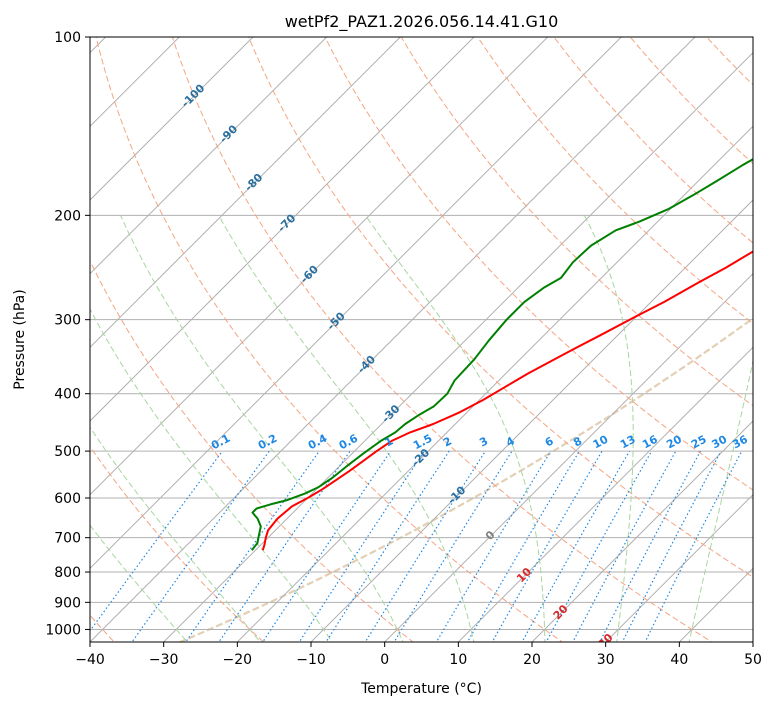 The height and width of the screenshot is (708, 775). Describe the element at coordinates (67, 38) in the screenshot. I see `y-tick-label: 100` at that location.